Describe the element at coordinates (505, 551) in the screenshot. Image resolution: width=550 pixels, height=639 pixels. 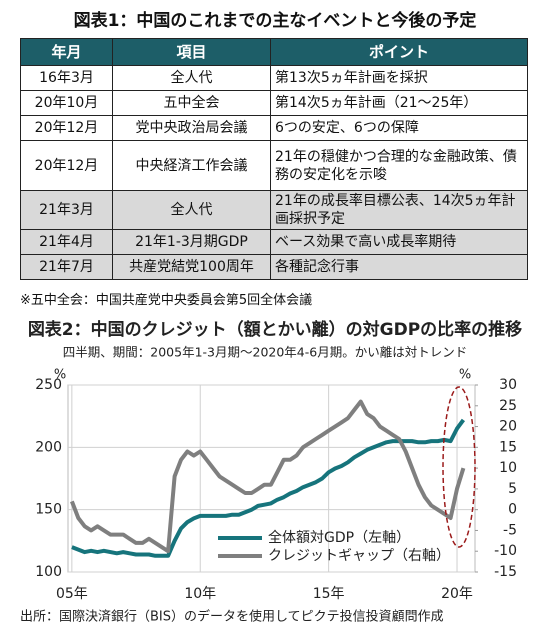
I see `y2-tick-label: -10` at that location.